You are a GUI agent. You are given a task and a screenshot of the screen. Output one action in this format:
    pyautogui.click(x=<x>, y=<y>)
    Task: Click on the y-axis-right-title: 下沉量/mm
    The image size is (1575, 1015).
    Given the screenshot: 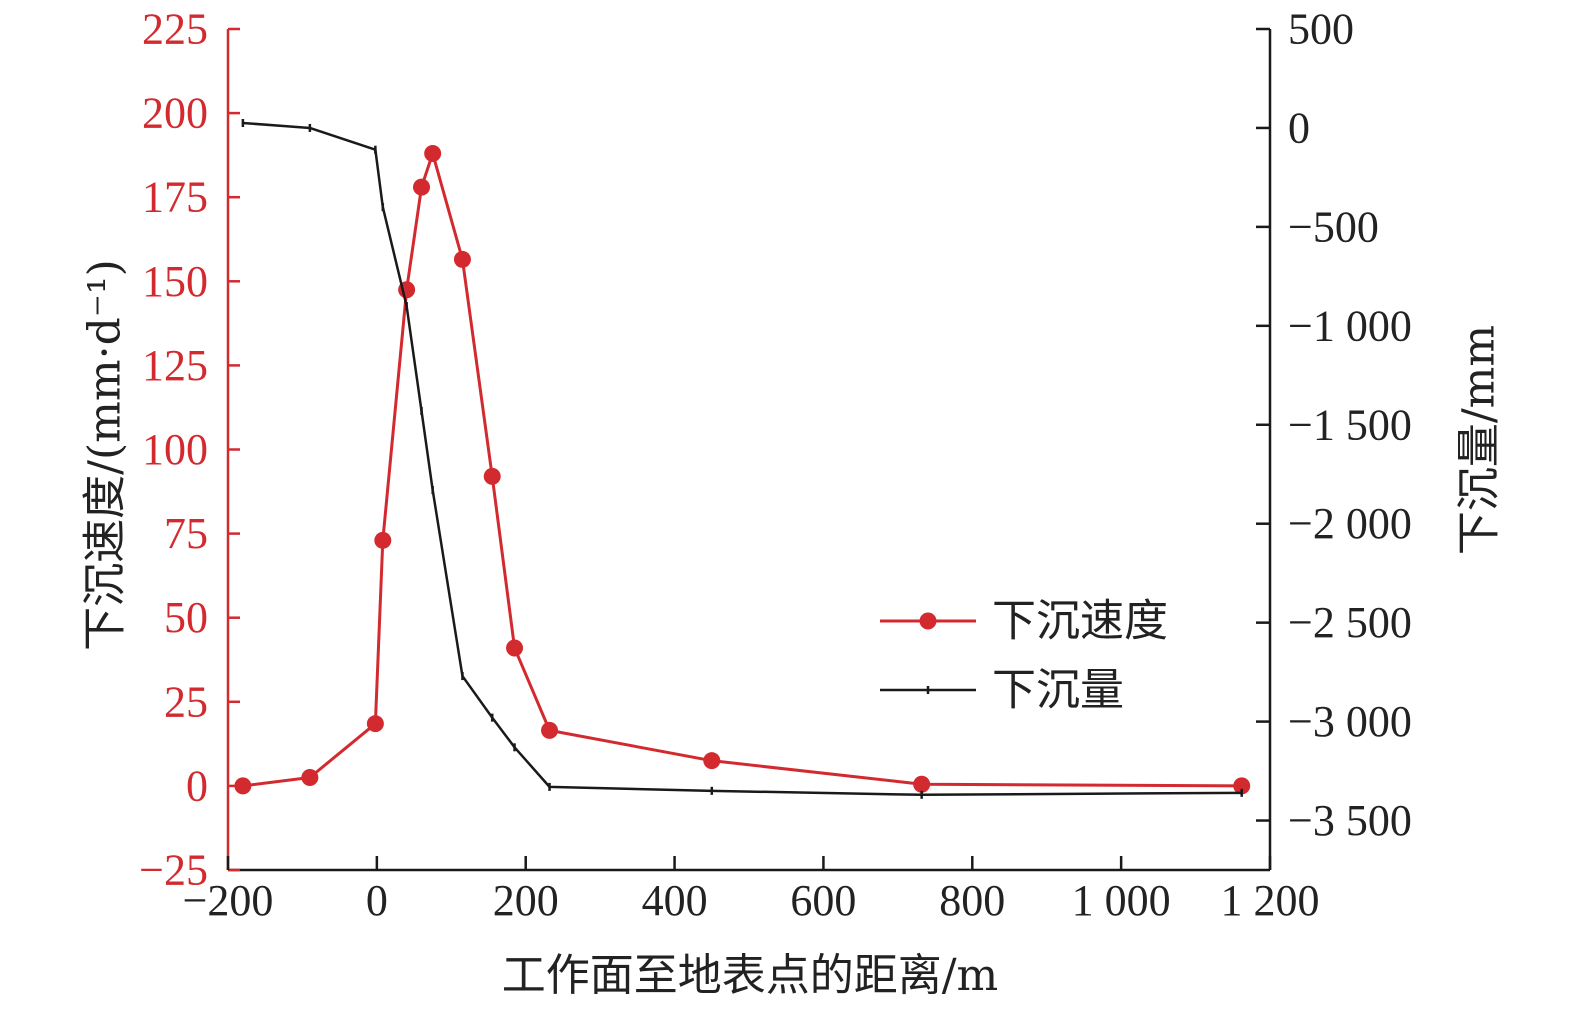 What is the action you would take?
    pyautogui.click(x=1479, y=440)
    